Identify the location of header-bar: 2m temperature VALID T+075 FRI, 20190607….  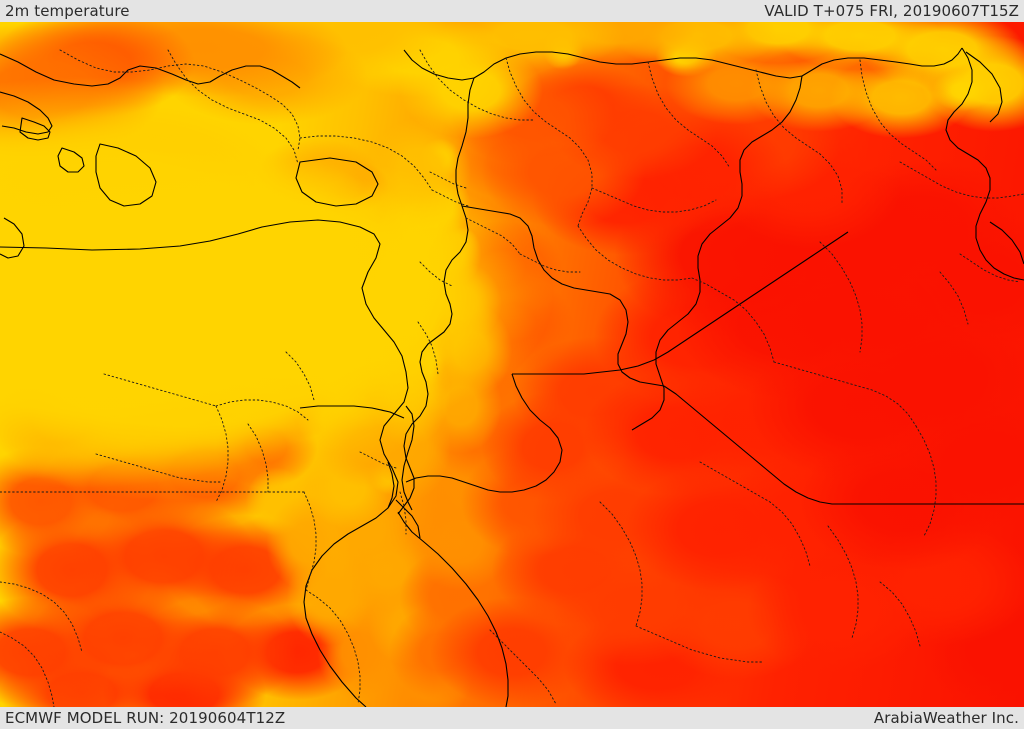
(512, 11).